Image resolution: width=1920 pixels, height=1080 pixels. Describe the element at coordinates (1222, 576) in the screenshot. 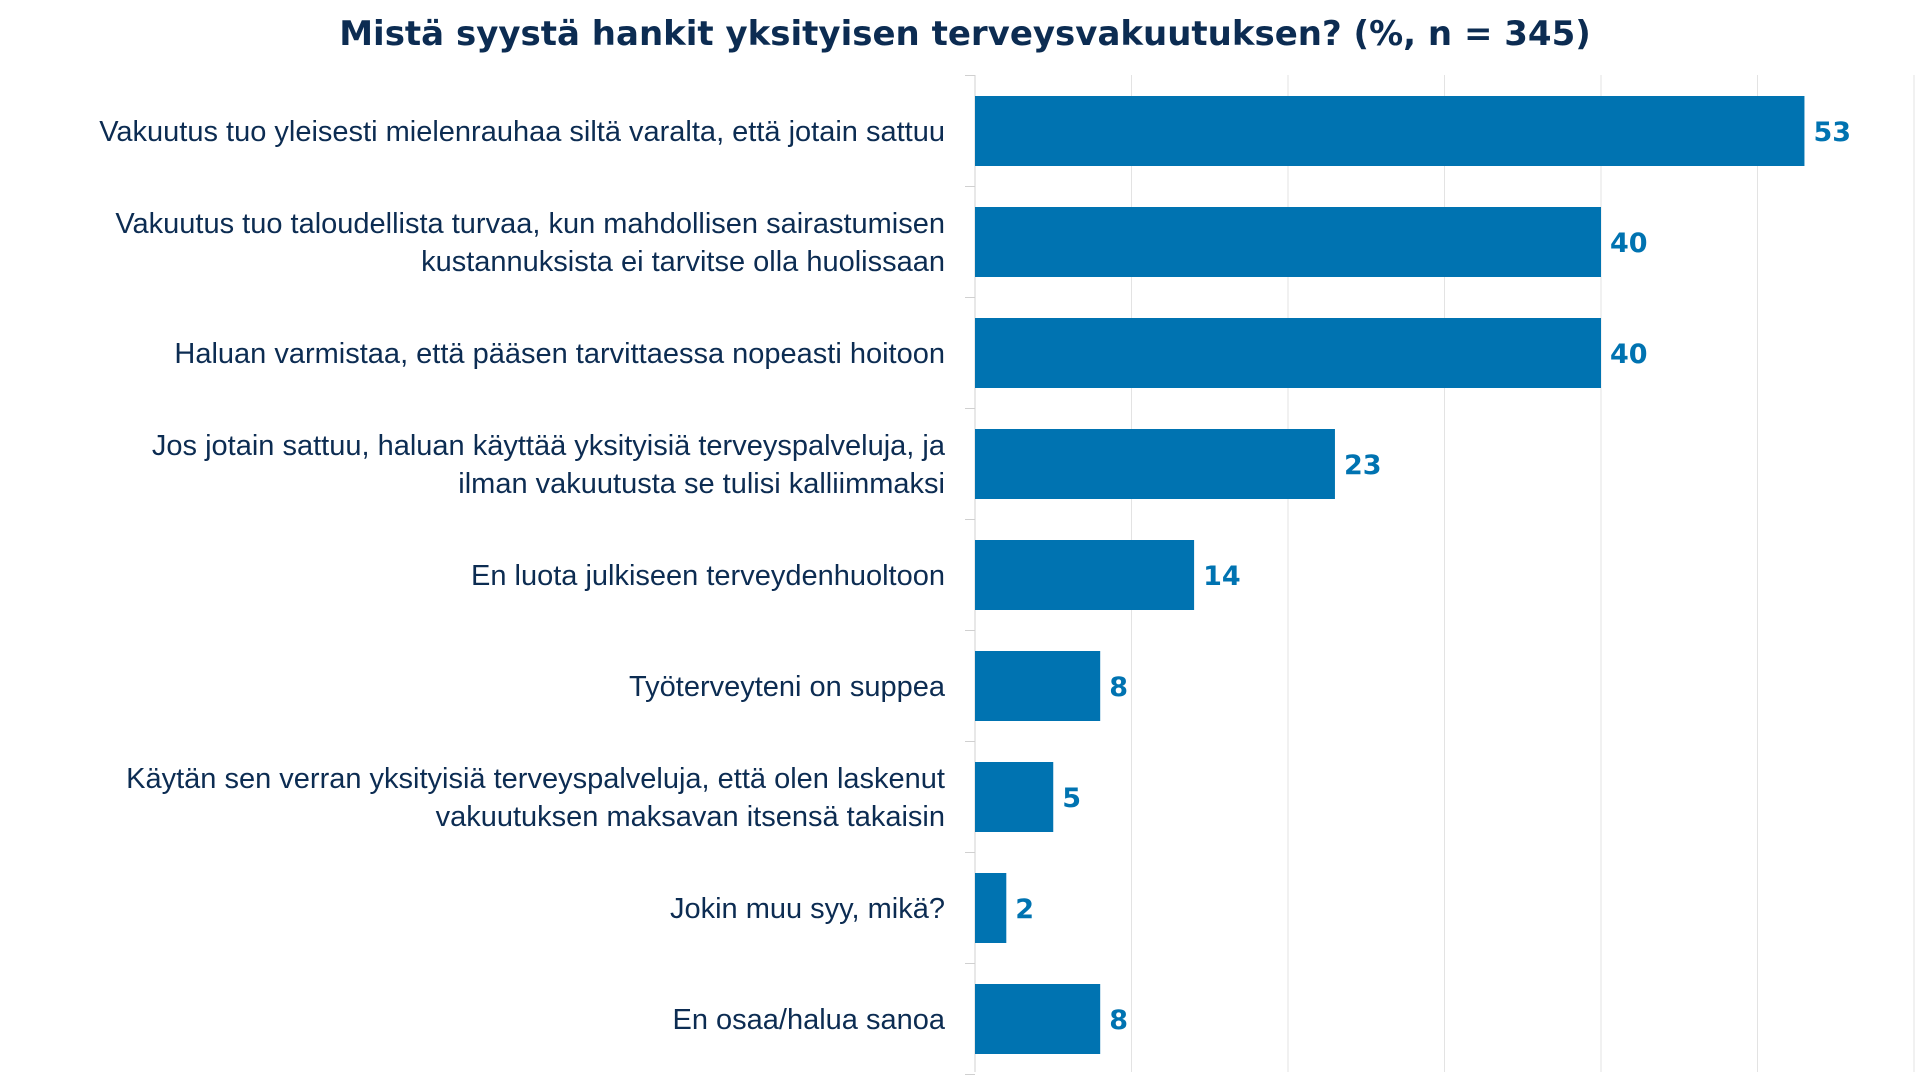

I see `data-label: 14` at that location.